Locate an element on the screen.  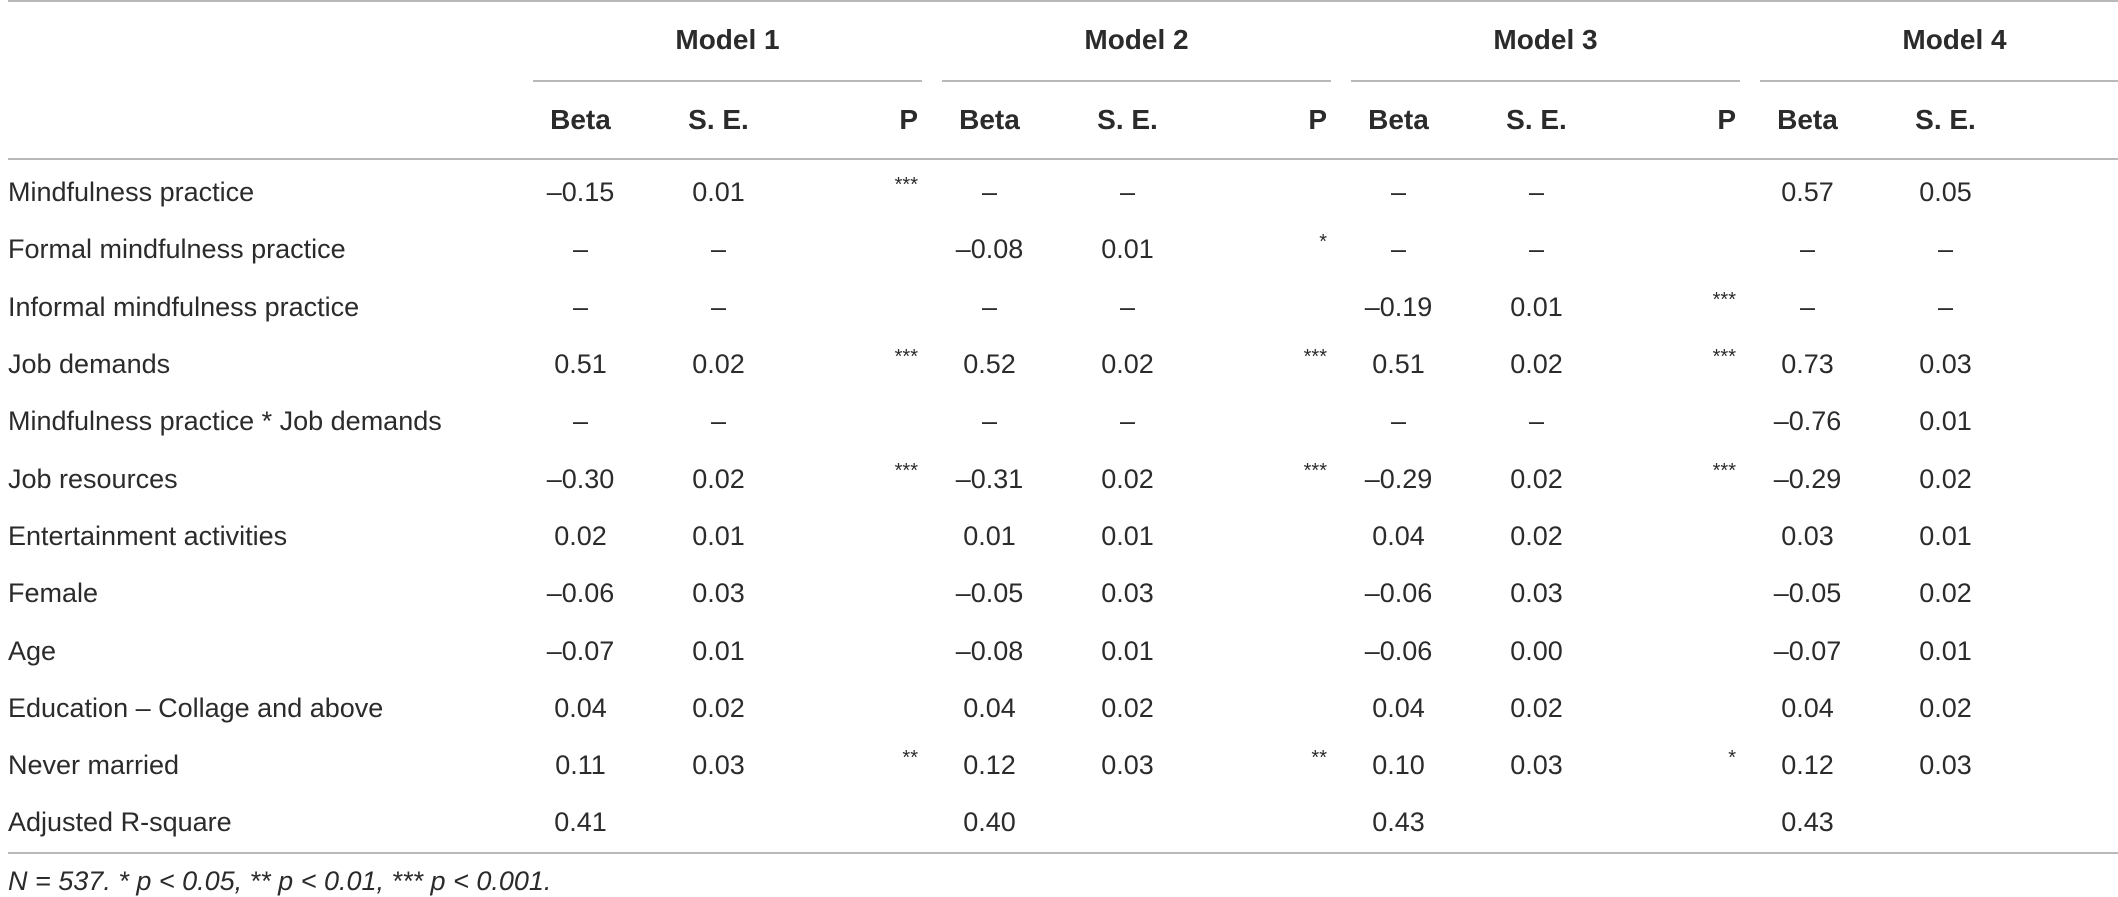
se-header: S. E. is located at coordinates (1945, 121).